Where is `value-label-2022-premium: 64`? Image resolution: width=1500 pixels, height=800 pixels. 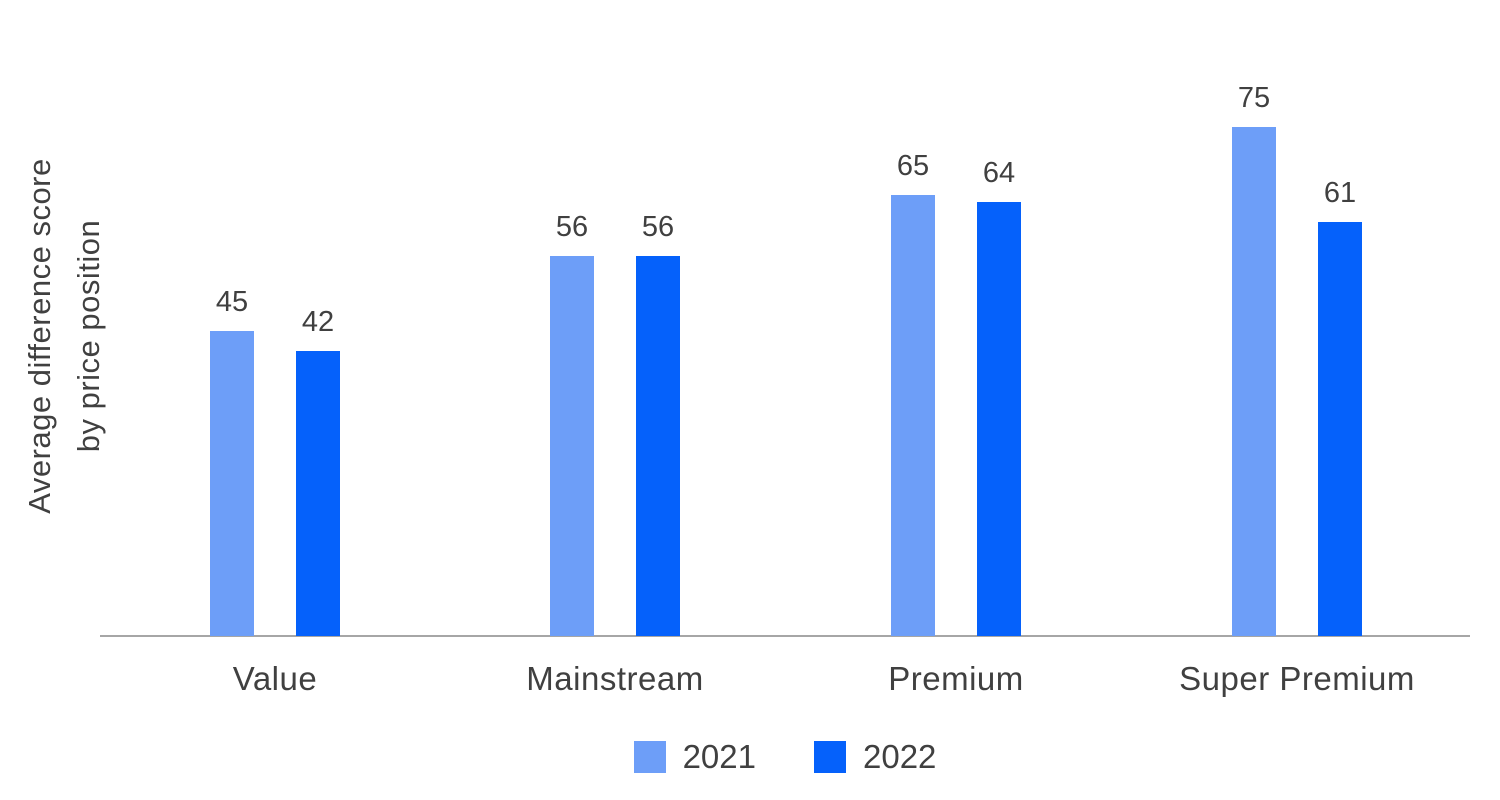
value-label-2022-premium: 64 is located at coordinates (999, 173).